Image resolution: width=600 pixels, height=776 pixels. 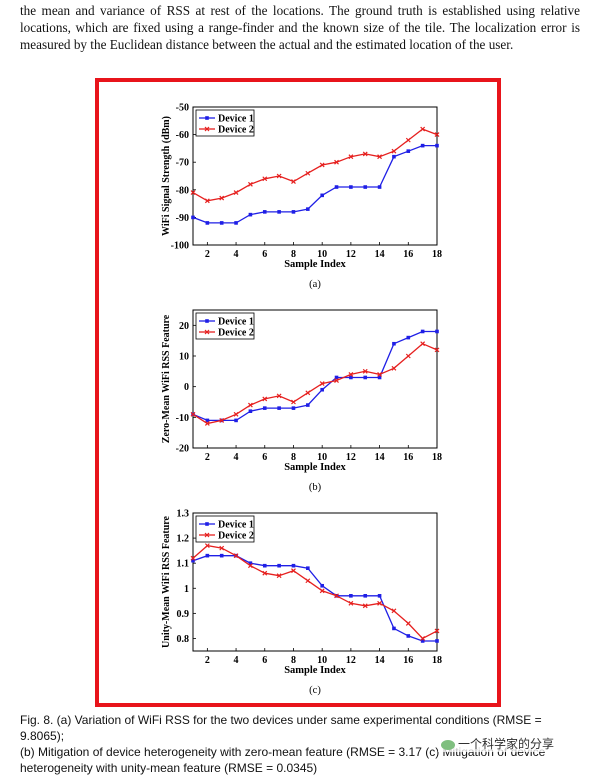 What do you see at coordinates (184, 357) in the screenshot?
I see `y-tick-label: 10` at bounding box center [184, 357].